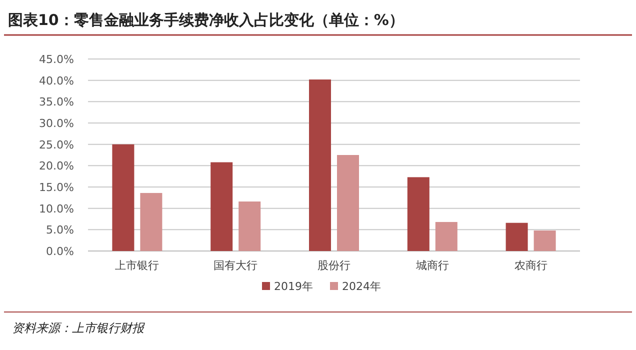 The image size is (636, 350). Describe the element at coordinates (431, 265) in the screenshot. I see `x-tick-label: 城商行` at that location.